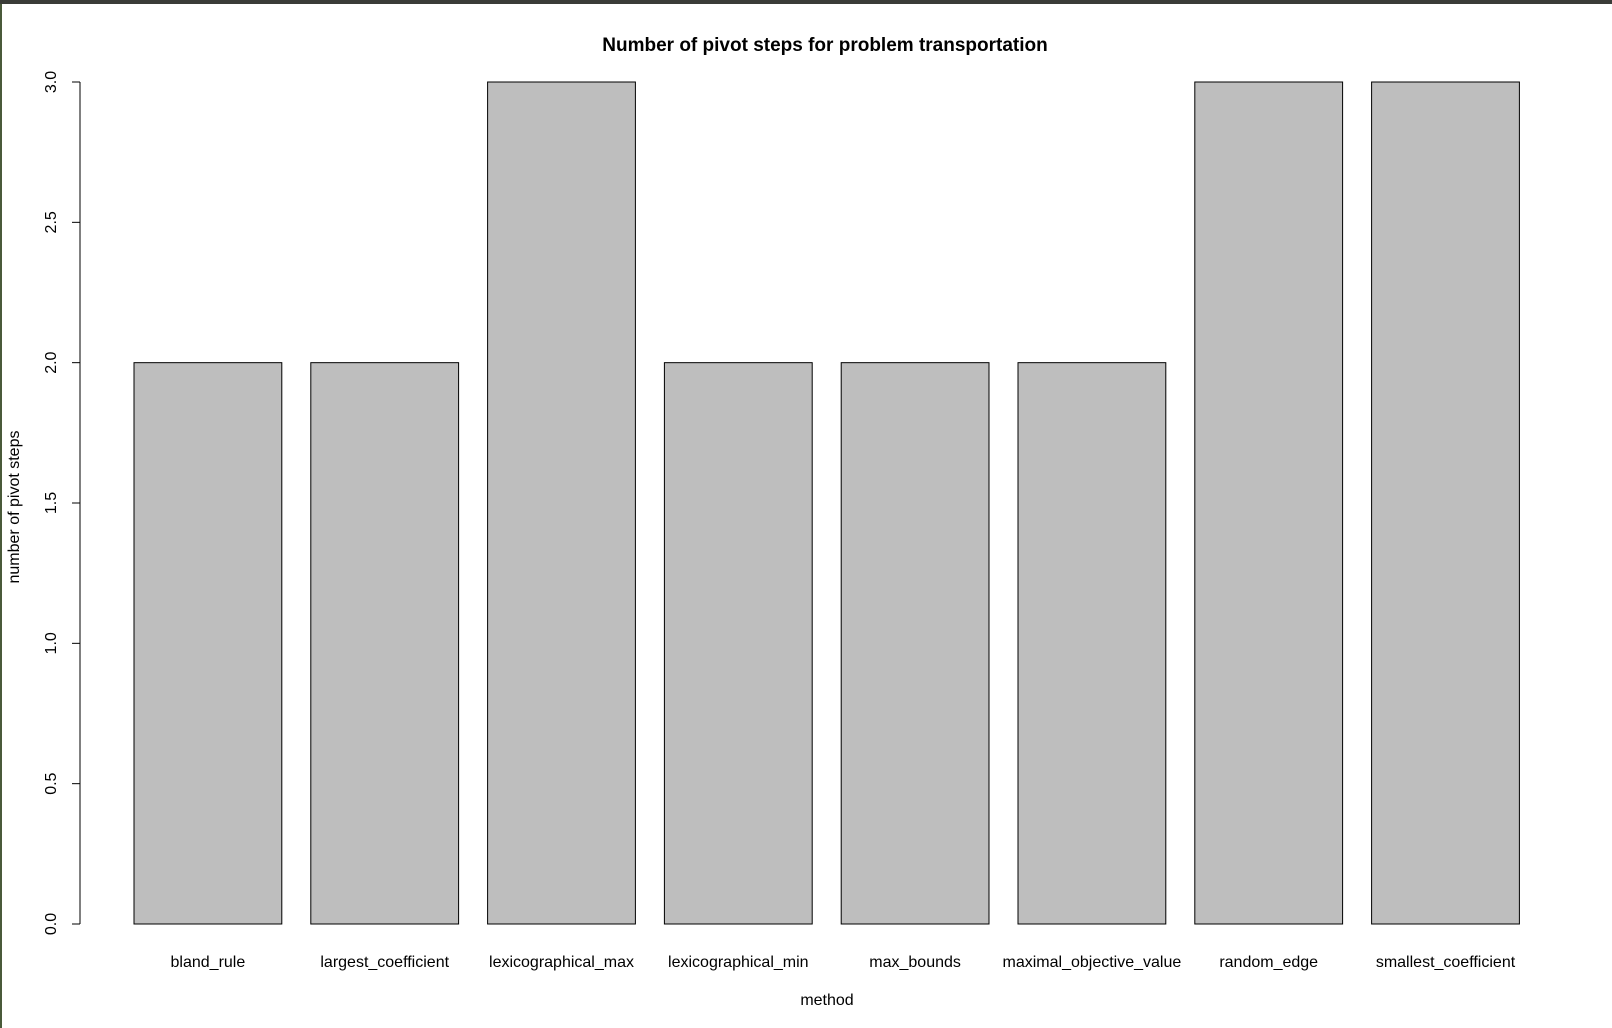  Describe the element at coordinates (51, 924) in the screenshot. I see `y-tick-label: 0.0` at that location.